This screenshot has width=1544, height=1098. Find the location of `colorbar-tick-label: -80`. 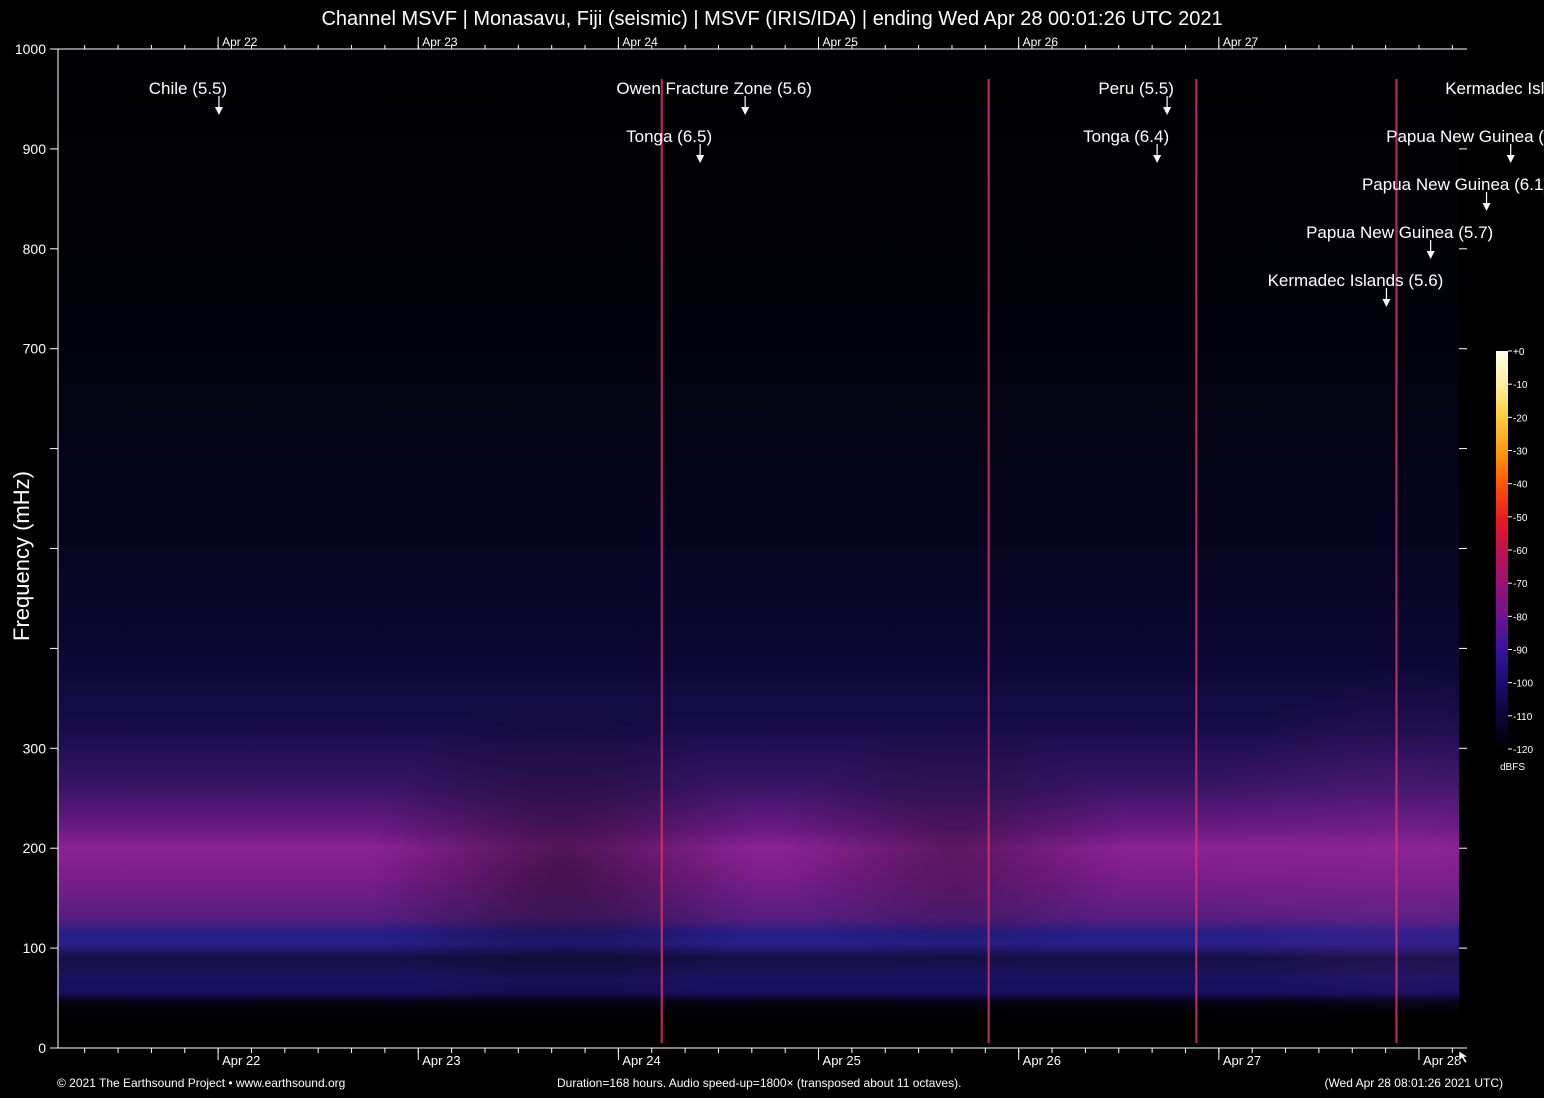

colorbar-tick-label: -80 is located at coordinates (1520, 617).